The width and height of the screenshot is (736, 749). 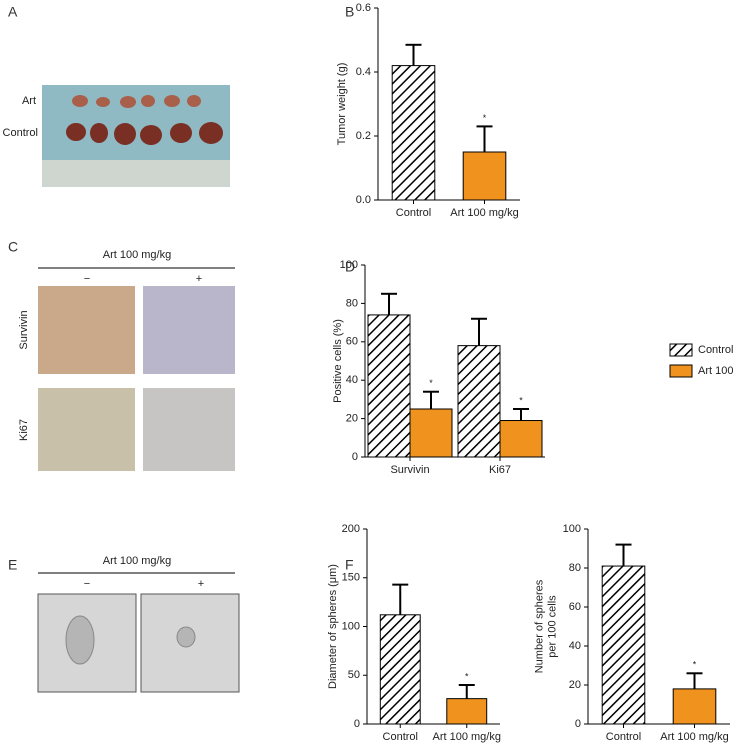 I want to click on panel-label: B, so click(x=349, y=12).